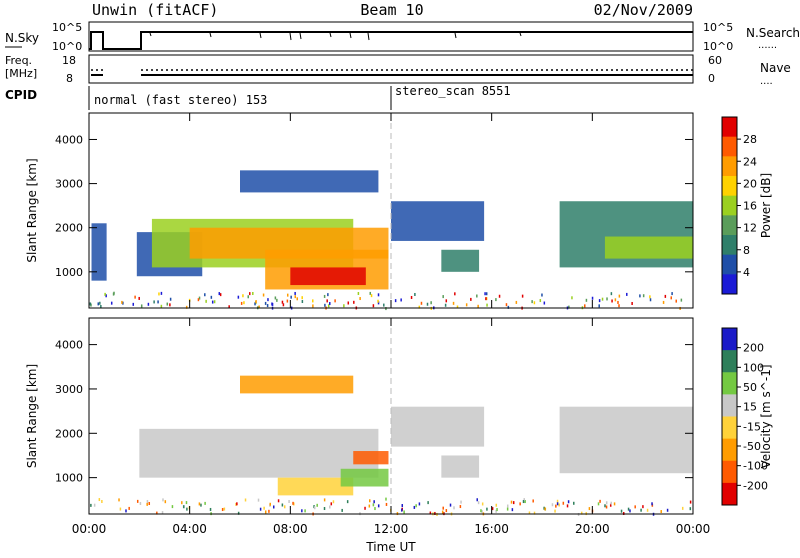 This screenshot has height=558, width=800. Describe the element at coordinates (89, 529) in the screenshot. I see `x-tick-label: 00:00` at that location.